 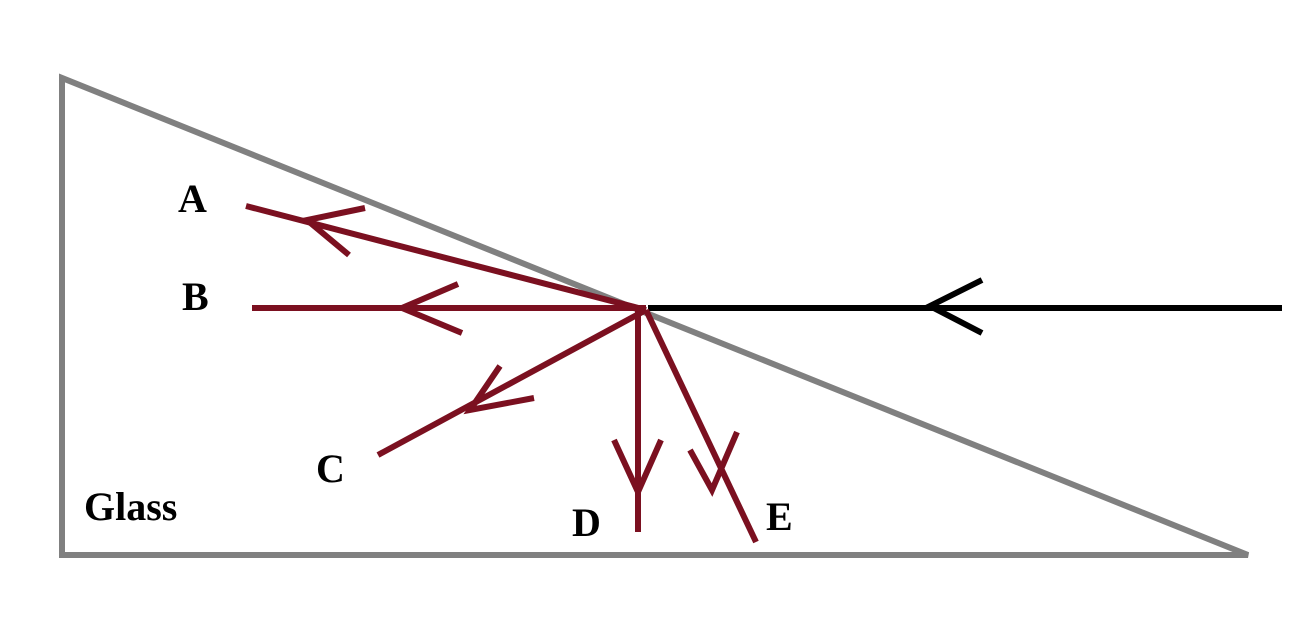 I want to click on ray-a-arrowhead, so click(x=333, y=231).